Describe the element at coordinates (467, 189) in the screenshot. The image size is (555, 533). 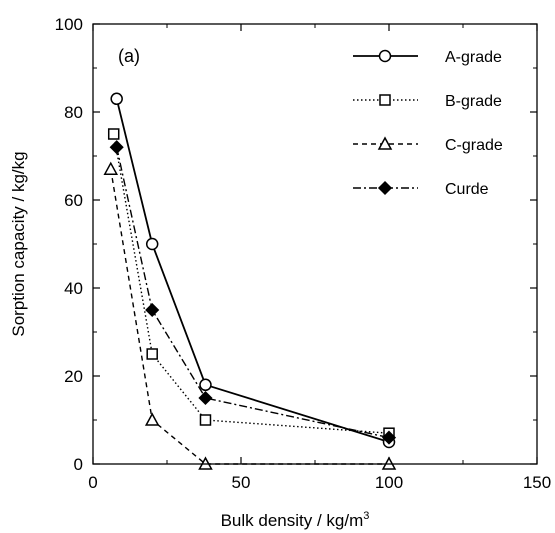
I see `legend-label: Curde` at that location.